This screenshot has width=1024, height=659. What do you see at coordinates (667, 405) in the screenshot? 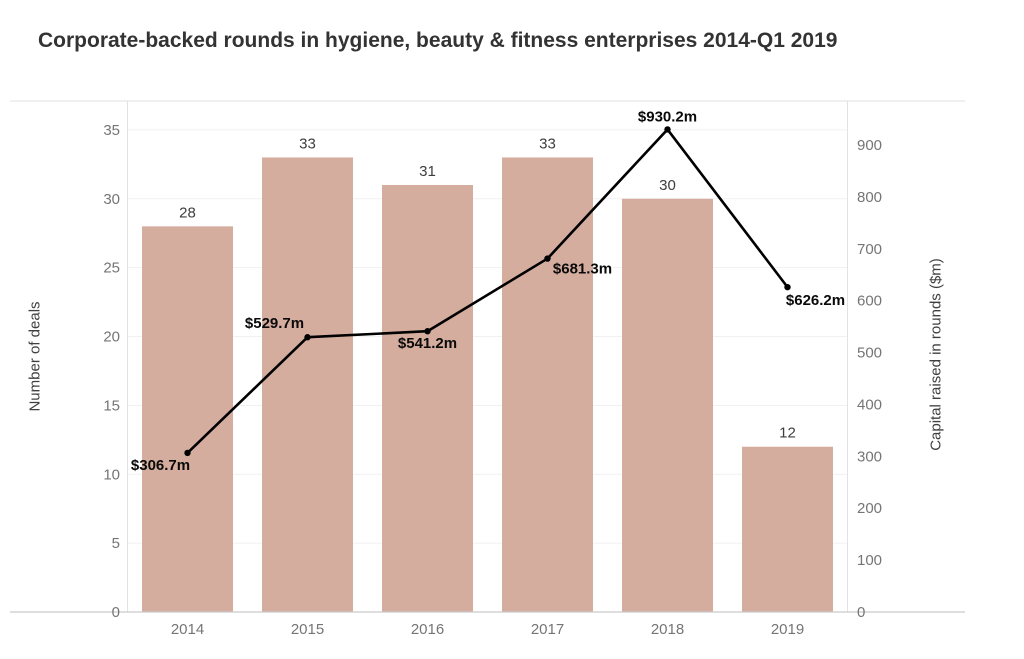
I see `bar-2018` at bounding box center [667, 405].